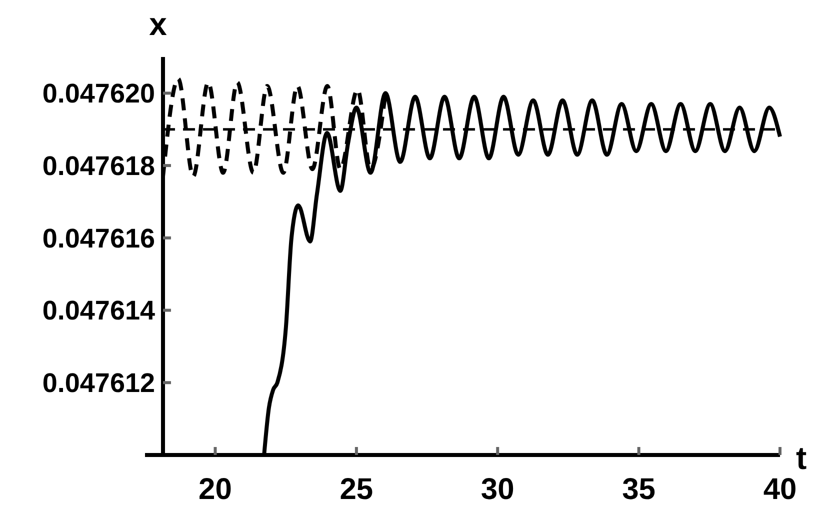 Image resolution: width=825 pixels, height=511 pixels. I want to click on x-tick-label: 40, so click(780, 489).